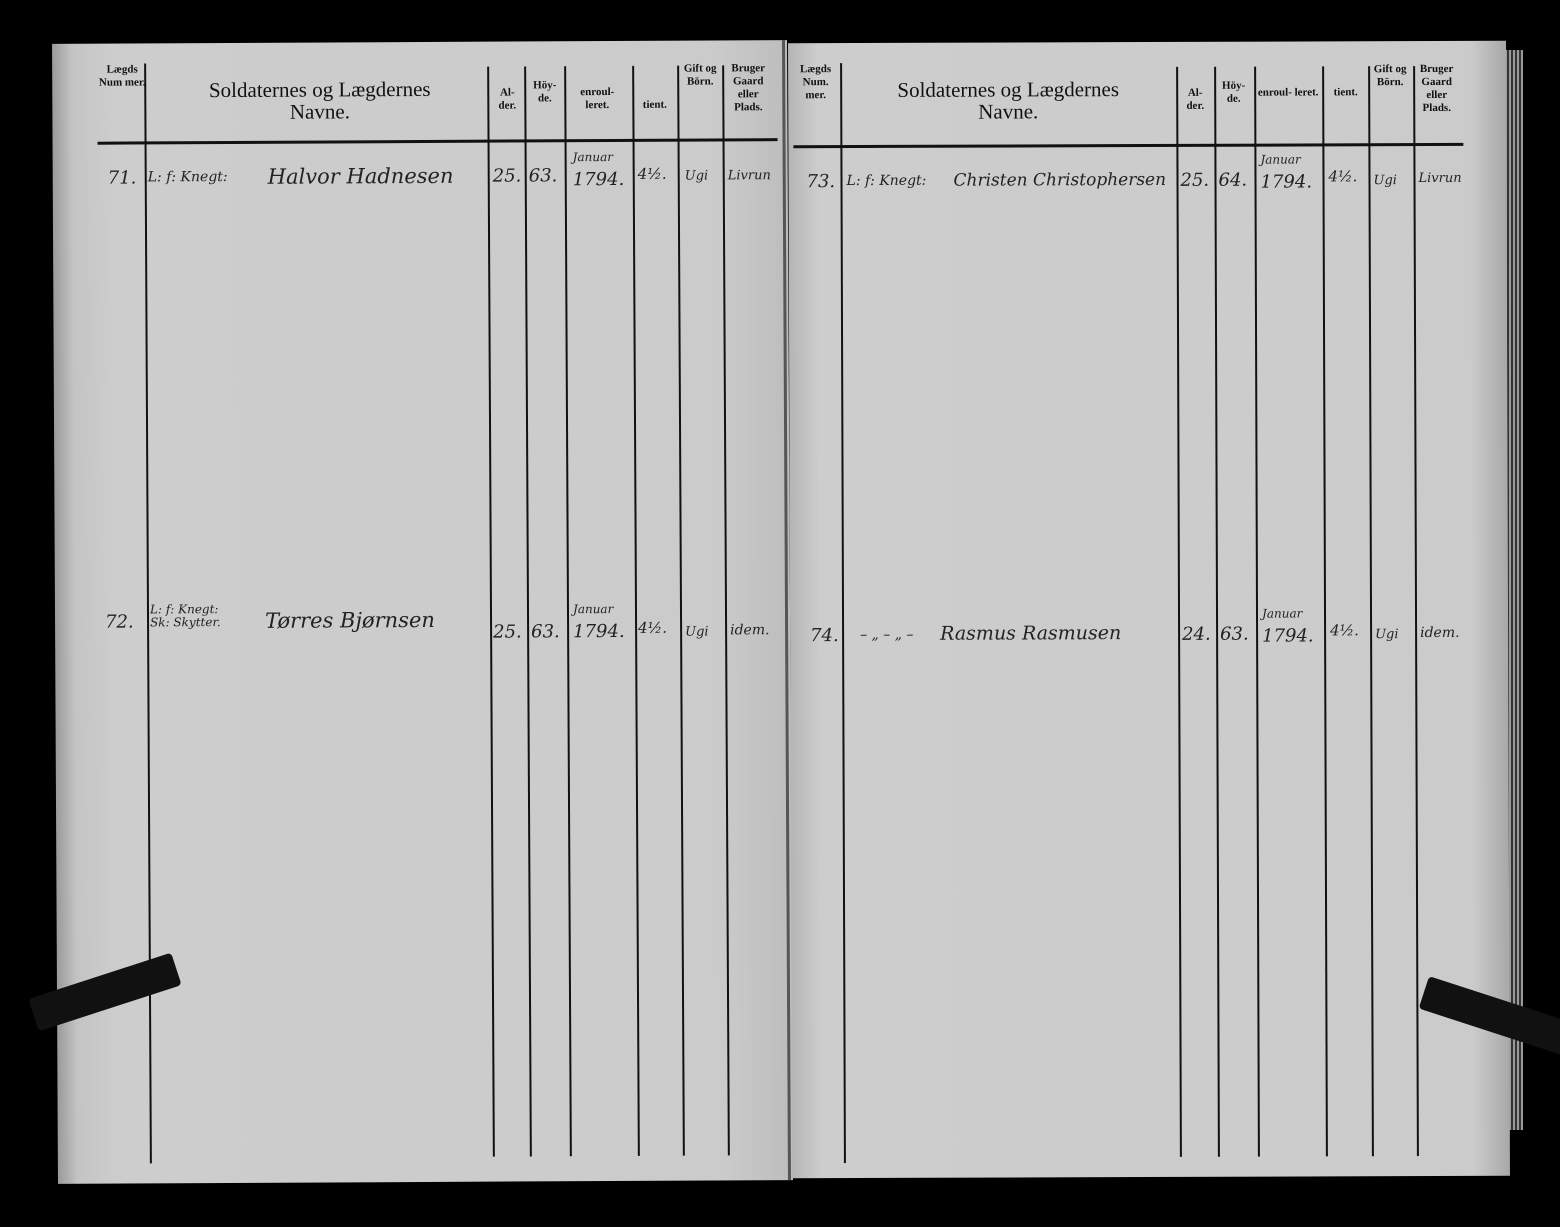 This screenshot has height=1227, width=1560. What do you see at coordinates (122, 76) in the screenshot?
I see `header-num: Lægds Num mer.` at bounding box center [122, 76].